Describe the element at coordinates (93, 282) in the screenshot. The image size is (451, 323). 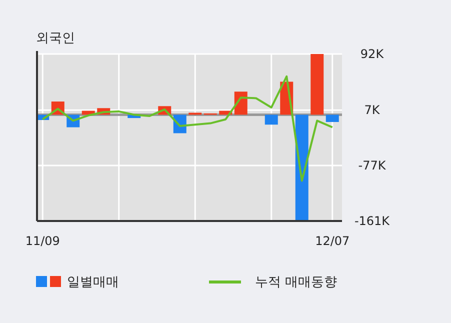
I see `legend-label: 일별매매` at that location.